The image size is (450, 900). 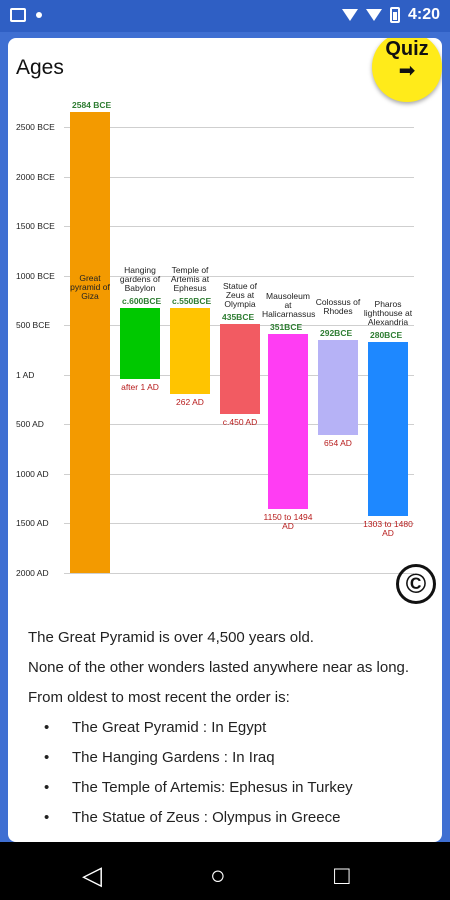 I want to click on axis-tick-label: 2500 BCE, so click(x=35, y=127).